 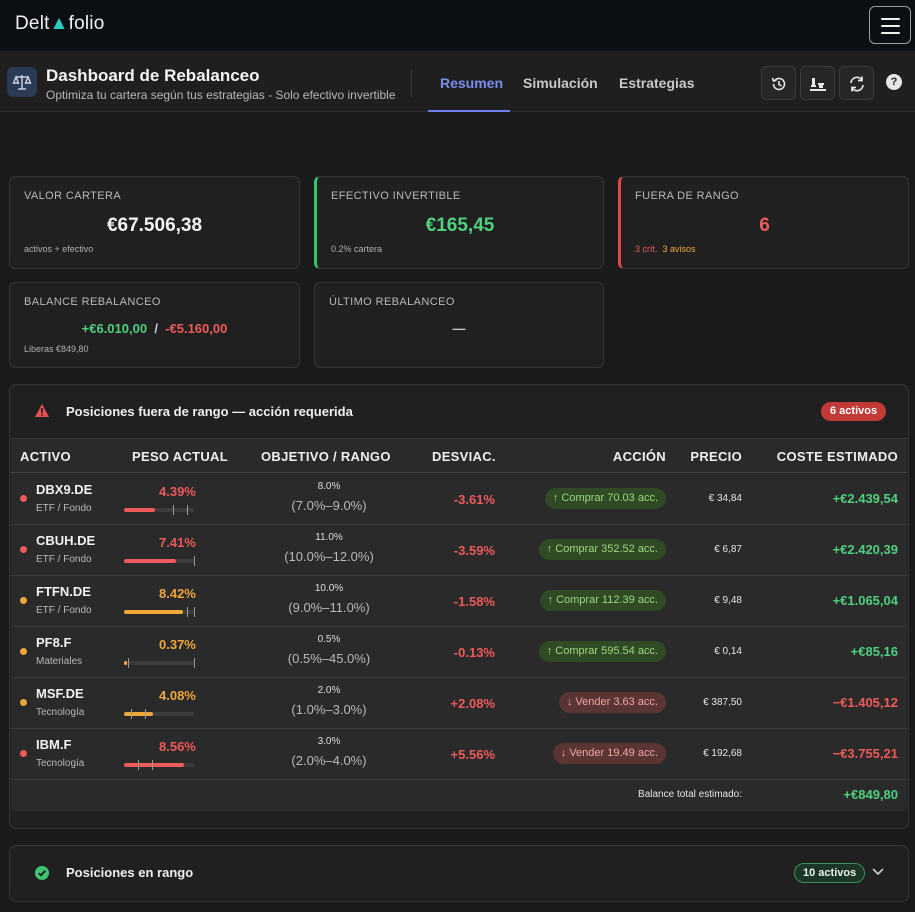 What do you see at coordinates (639, 456) in the screenshot?
I see `col-accion: ACCIÓN` at bounding box center [639, 456].